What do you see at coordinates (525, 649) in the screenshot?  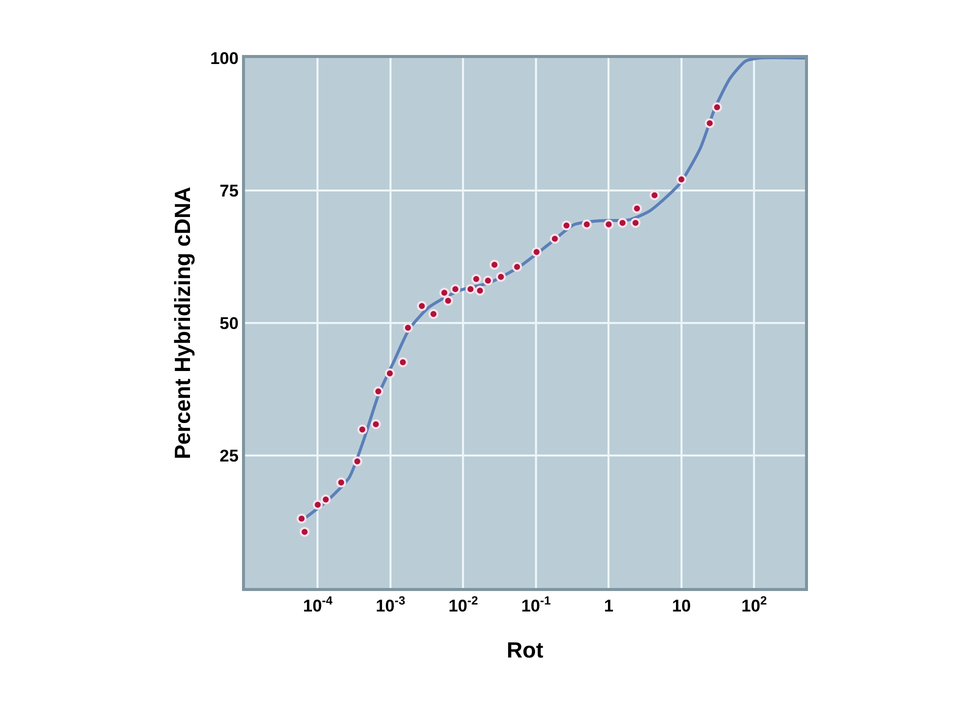 I see `x-axis-title: Rot` at bounding box center [525, 649].